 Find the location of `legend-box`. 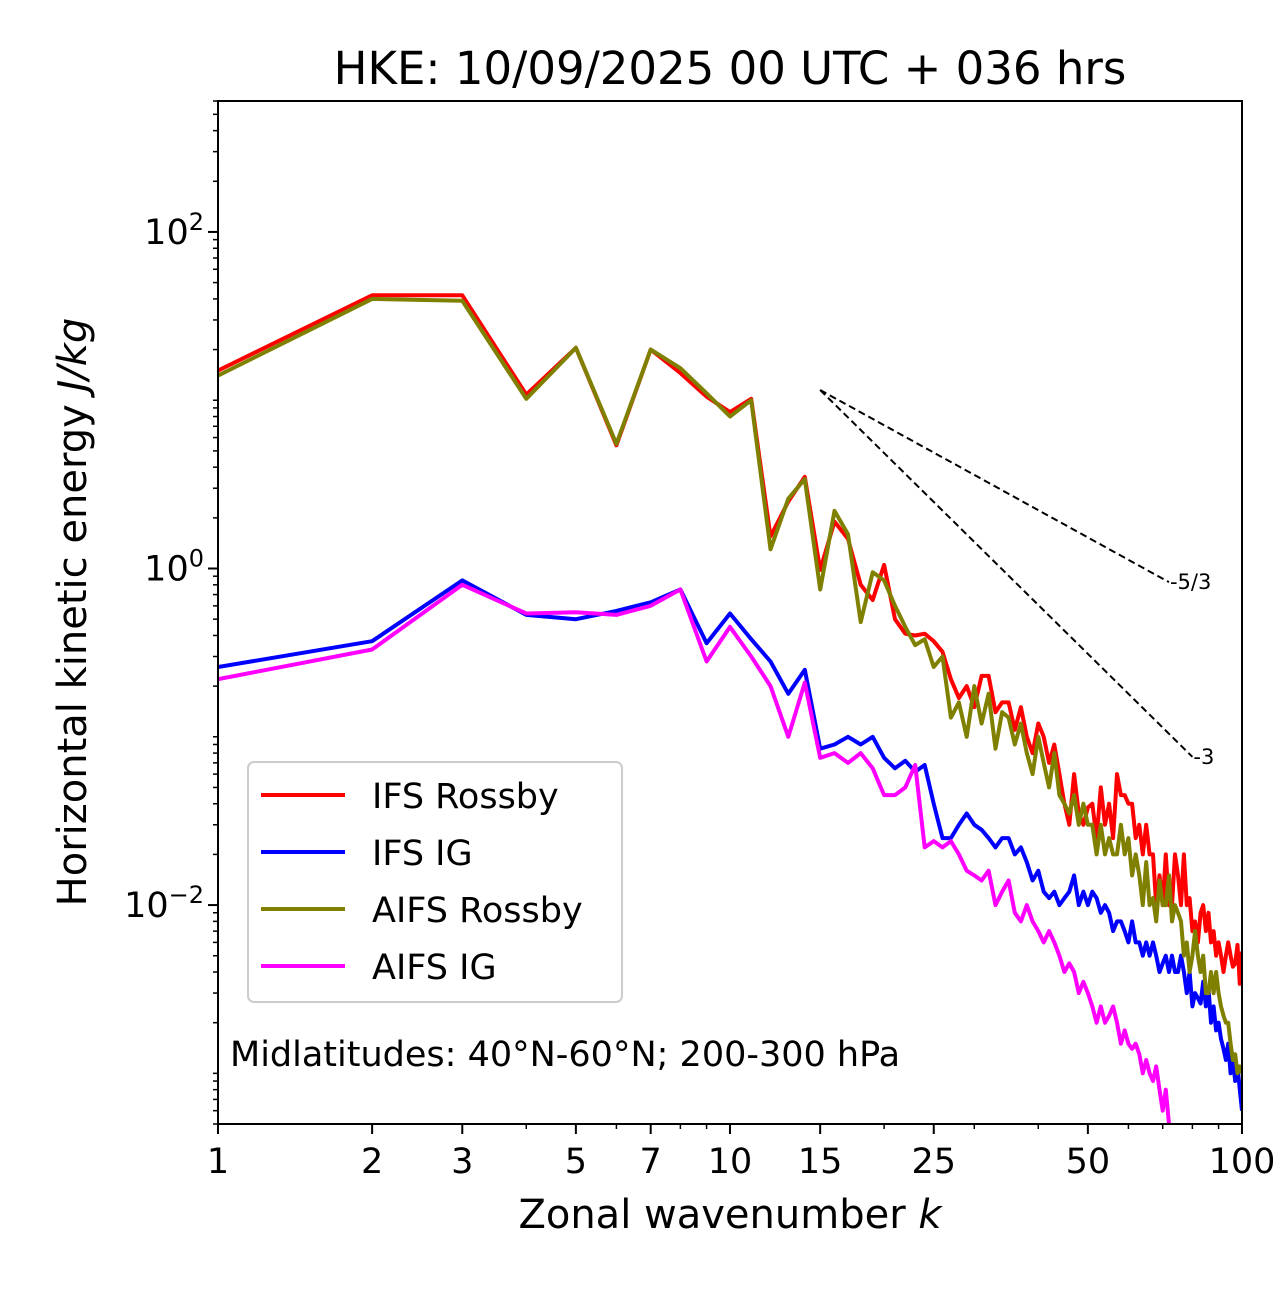

legend-box is located at coordinates (435, 882).